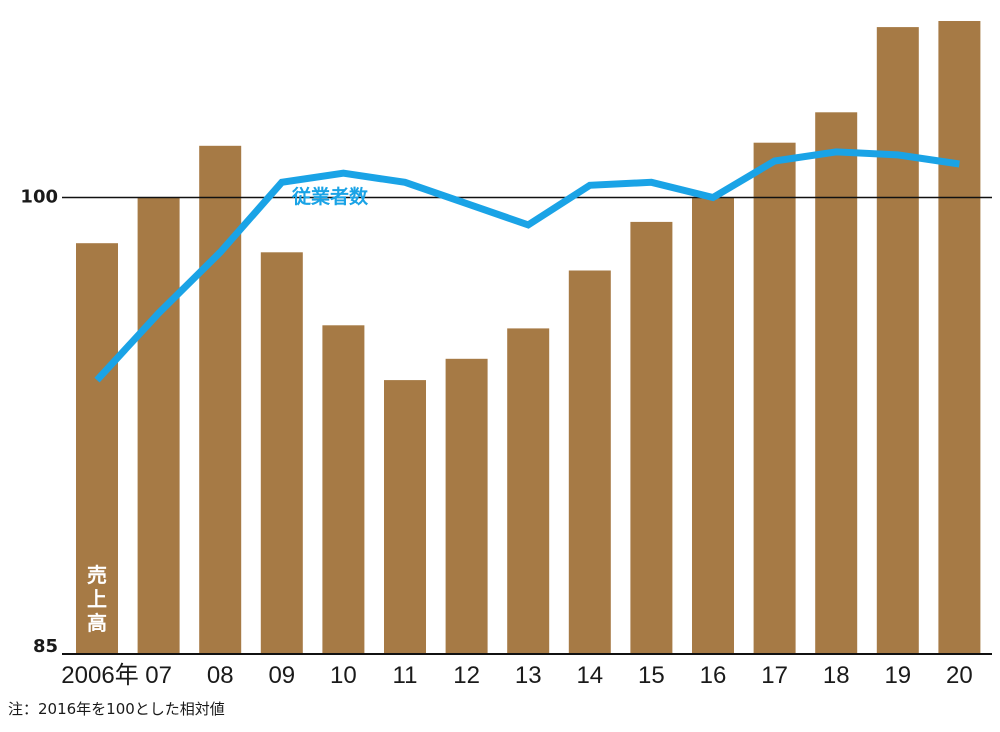  I want to click on x-tick-19: 19, so click(897, 675).